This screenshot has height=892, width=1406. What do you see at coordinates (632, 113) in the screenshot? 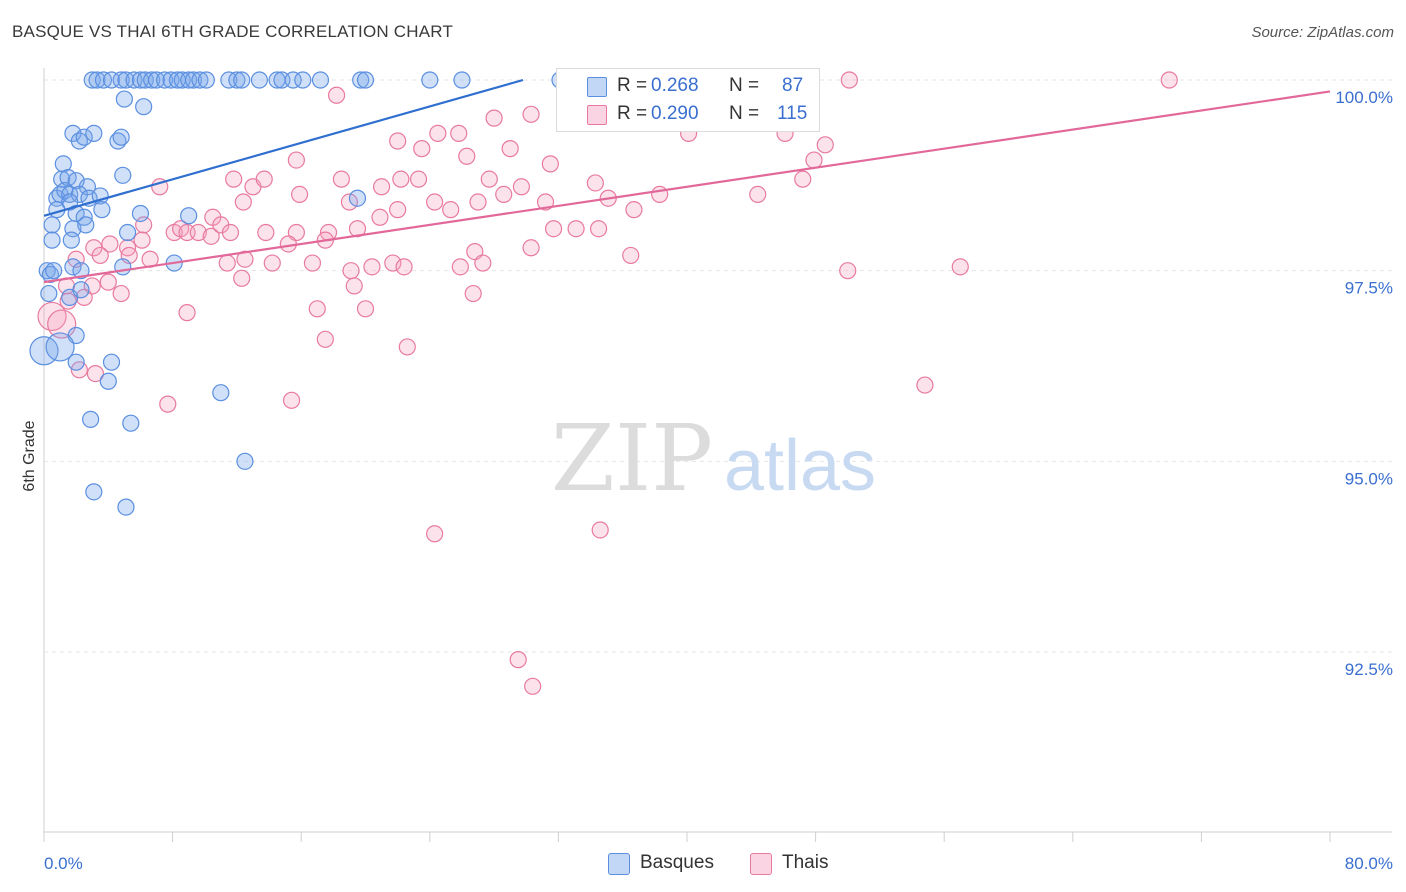
I see `legend-r-label: R =` at bounding box center [632, 113].